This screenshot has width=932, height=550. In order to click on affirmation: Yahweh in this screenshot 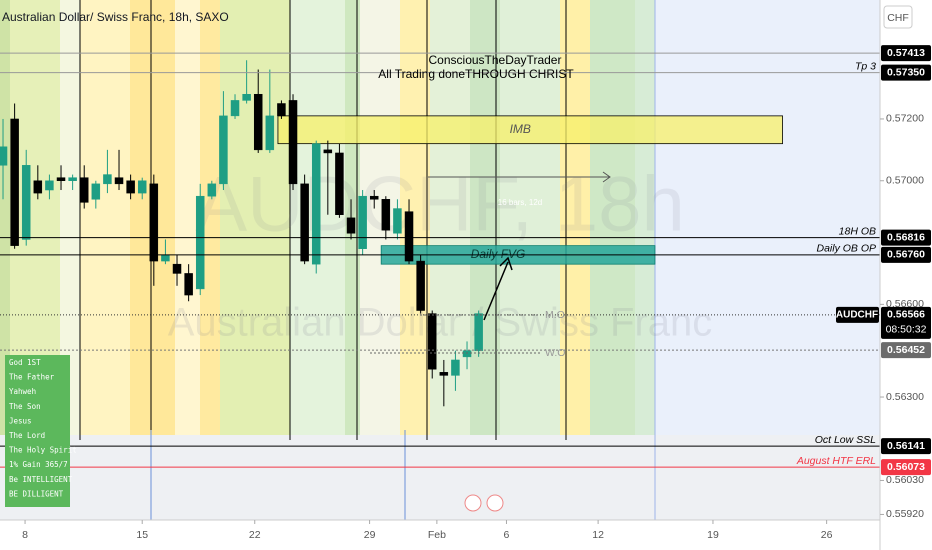, I will do `click(22, 391)`.